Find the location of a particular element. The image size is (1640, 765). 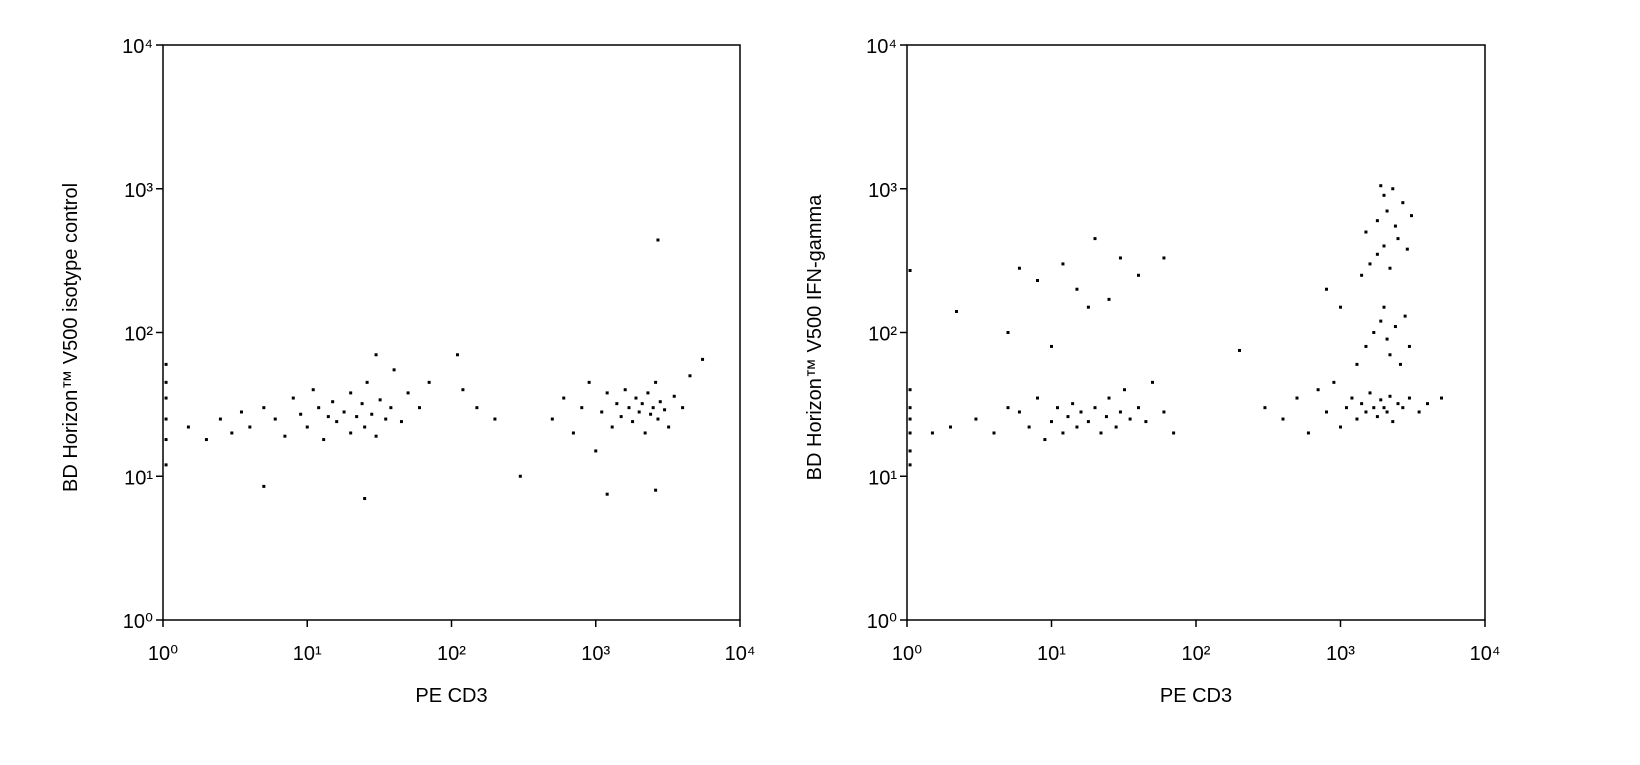

x-tick-label: 10² is located at coordinates (1196, 654).